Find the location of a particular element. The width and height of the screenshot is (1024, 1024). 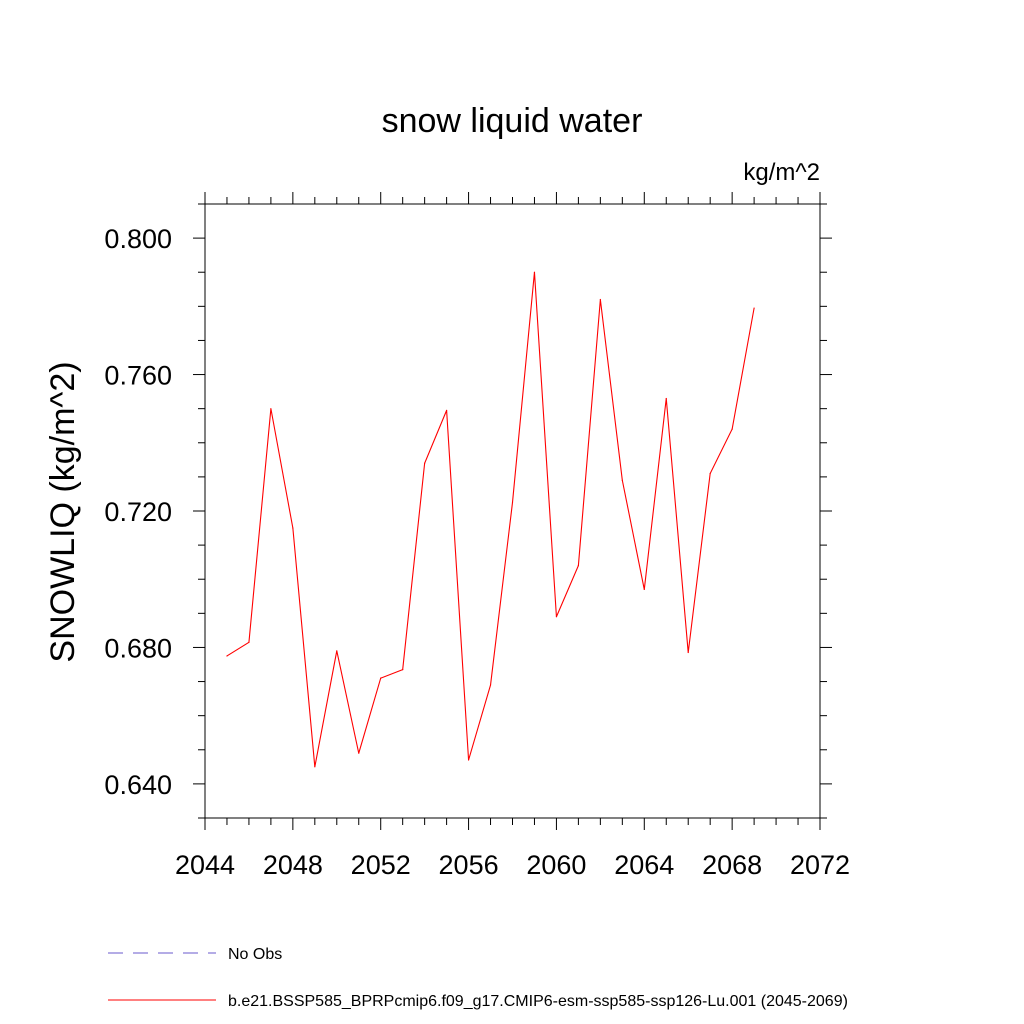

x-tick-label: 2044 is located at coordinates (205, 865).